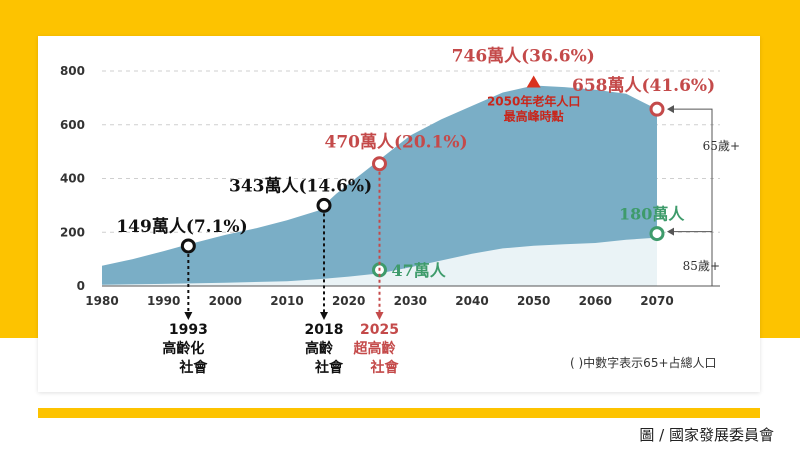 This screenshot has height=450, width=800. Describe the element at coordinates (595, 301) in the screenshot. I see `x-tick-label: 2060` at that location.